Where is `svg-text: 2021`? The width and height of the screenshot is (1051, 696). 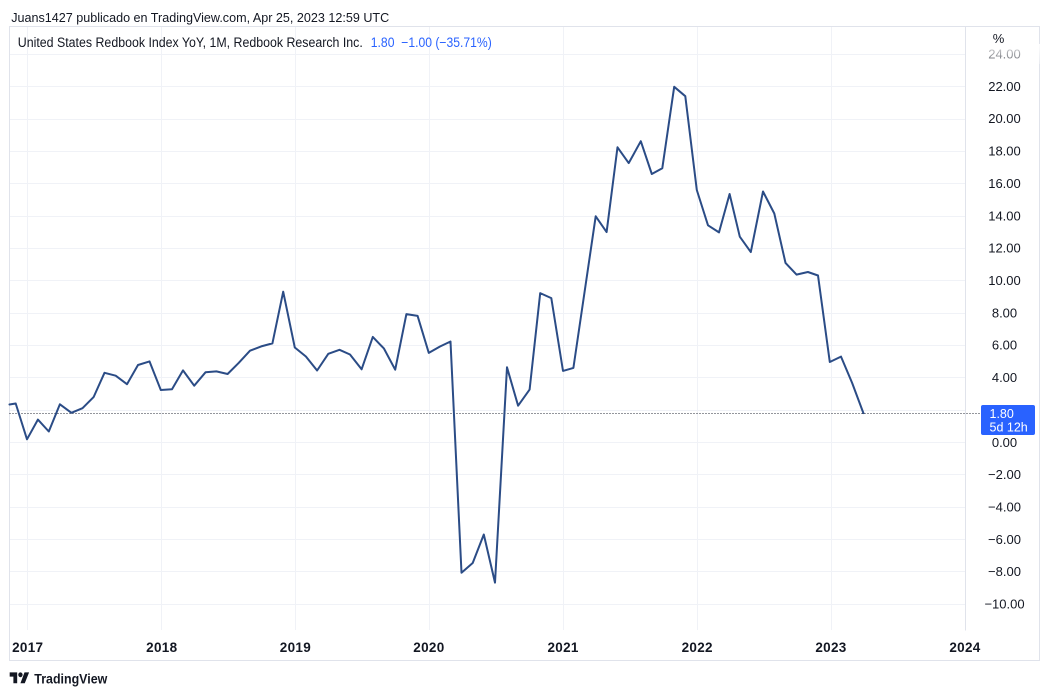 svg-text: 2021 is located at coordinates (562, 647).